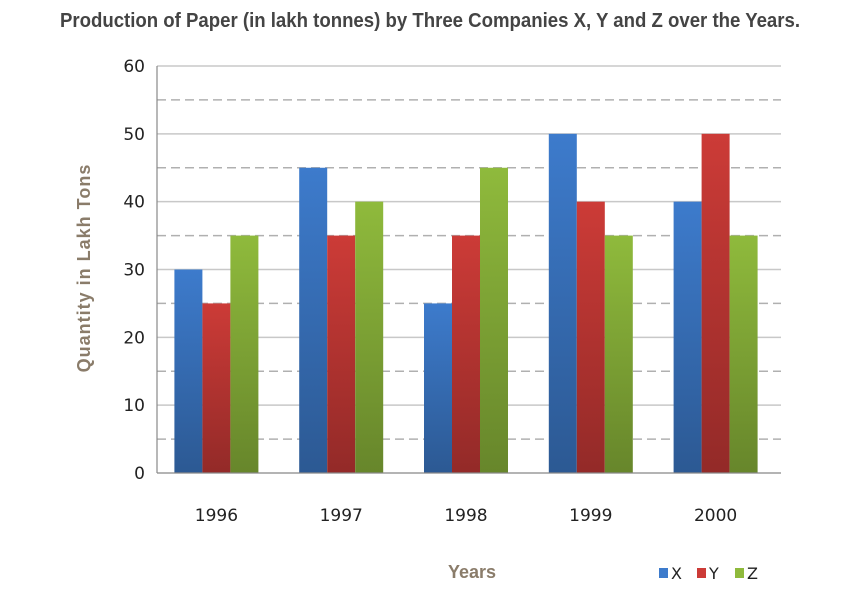 The width and height of the screenshot is (860, 607). What do you see at coordinates (244, 354) in the screenshot?
I see `bar-z-1996` at bounding box center [244, 354].